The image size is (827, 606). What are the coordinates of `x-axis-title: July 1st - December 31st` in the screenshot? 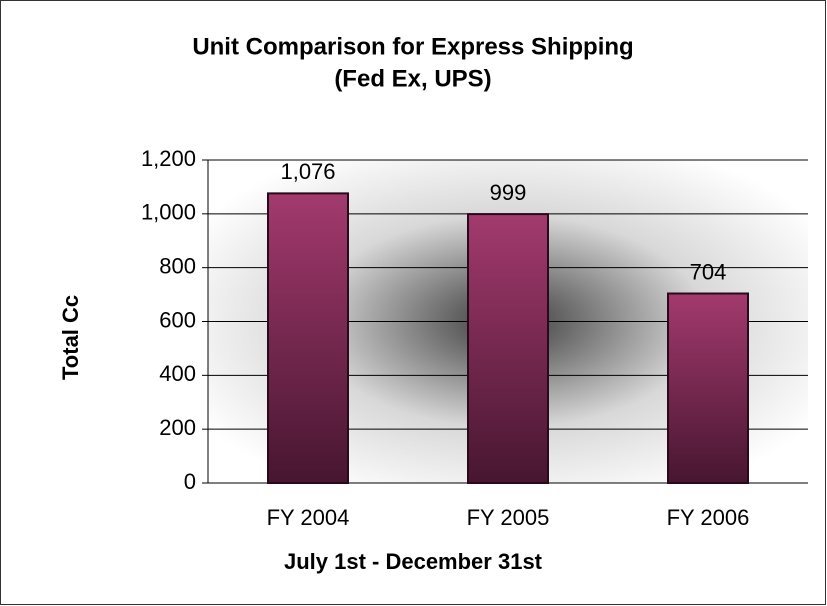 It's located at (413, 561).